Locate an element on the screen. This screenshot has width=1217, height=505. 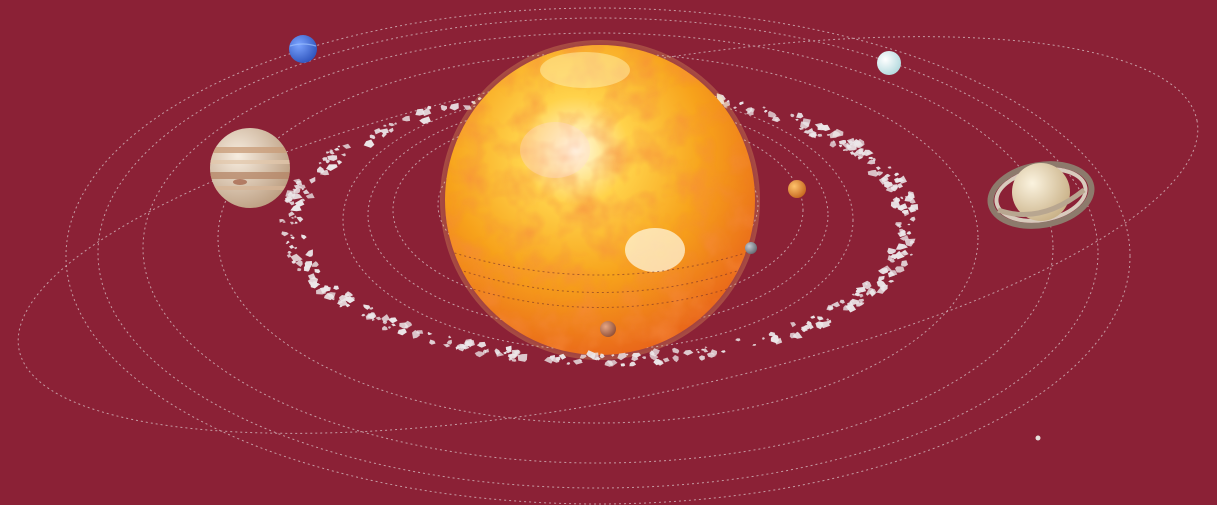
asteroid-belt-front is located at coordinates (598, 295).